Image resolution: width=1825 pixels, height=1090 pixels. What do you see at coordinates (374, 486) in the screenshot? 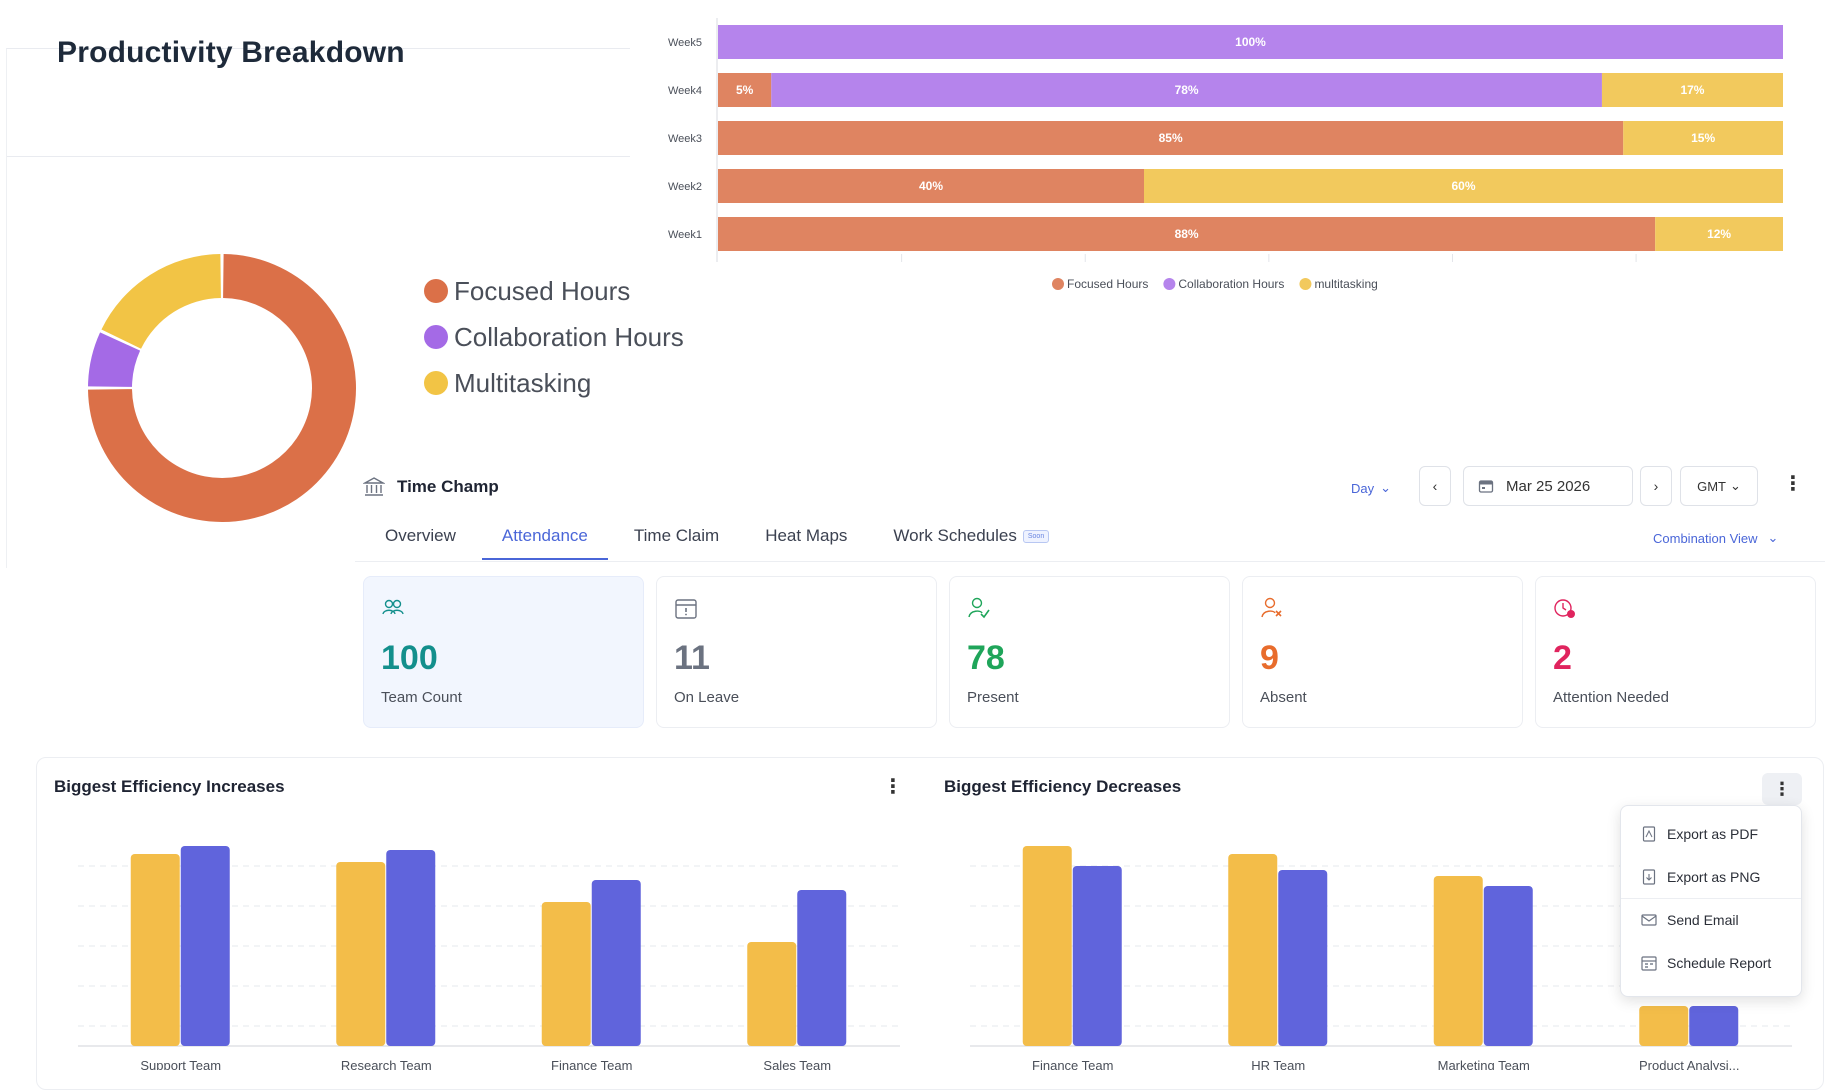
I see `bank-icon` at bounding box center [374, 486].